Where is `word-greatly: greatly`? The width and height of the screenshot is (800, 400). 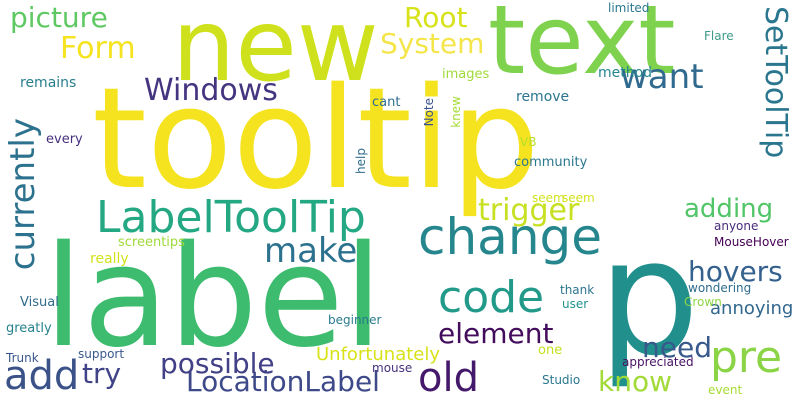
word-greatly: greatly is located at coordinates (29, 328).